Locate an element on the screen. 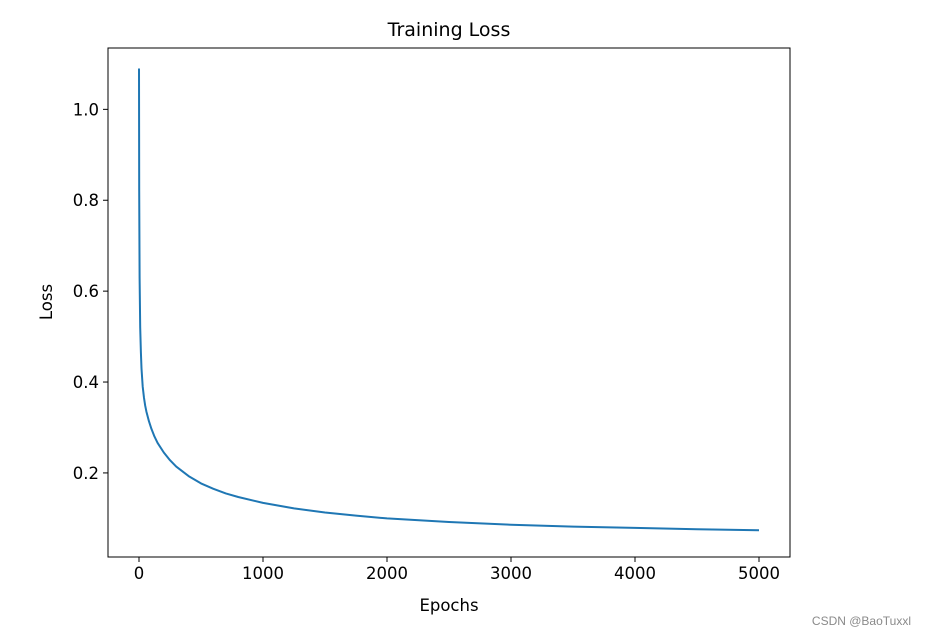 The width and height of the screenshot is (927, 636). watermark: CSDN @BaoTuxxl is located at coordinates (861, 621).